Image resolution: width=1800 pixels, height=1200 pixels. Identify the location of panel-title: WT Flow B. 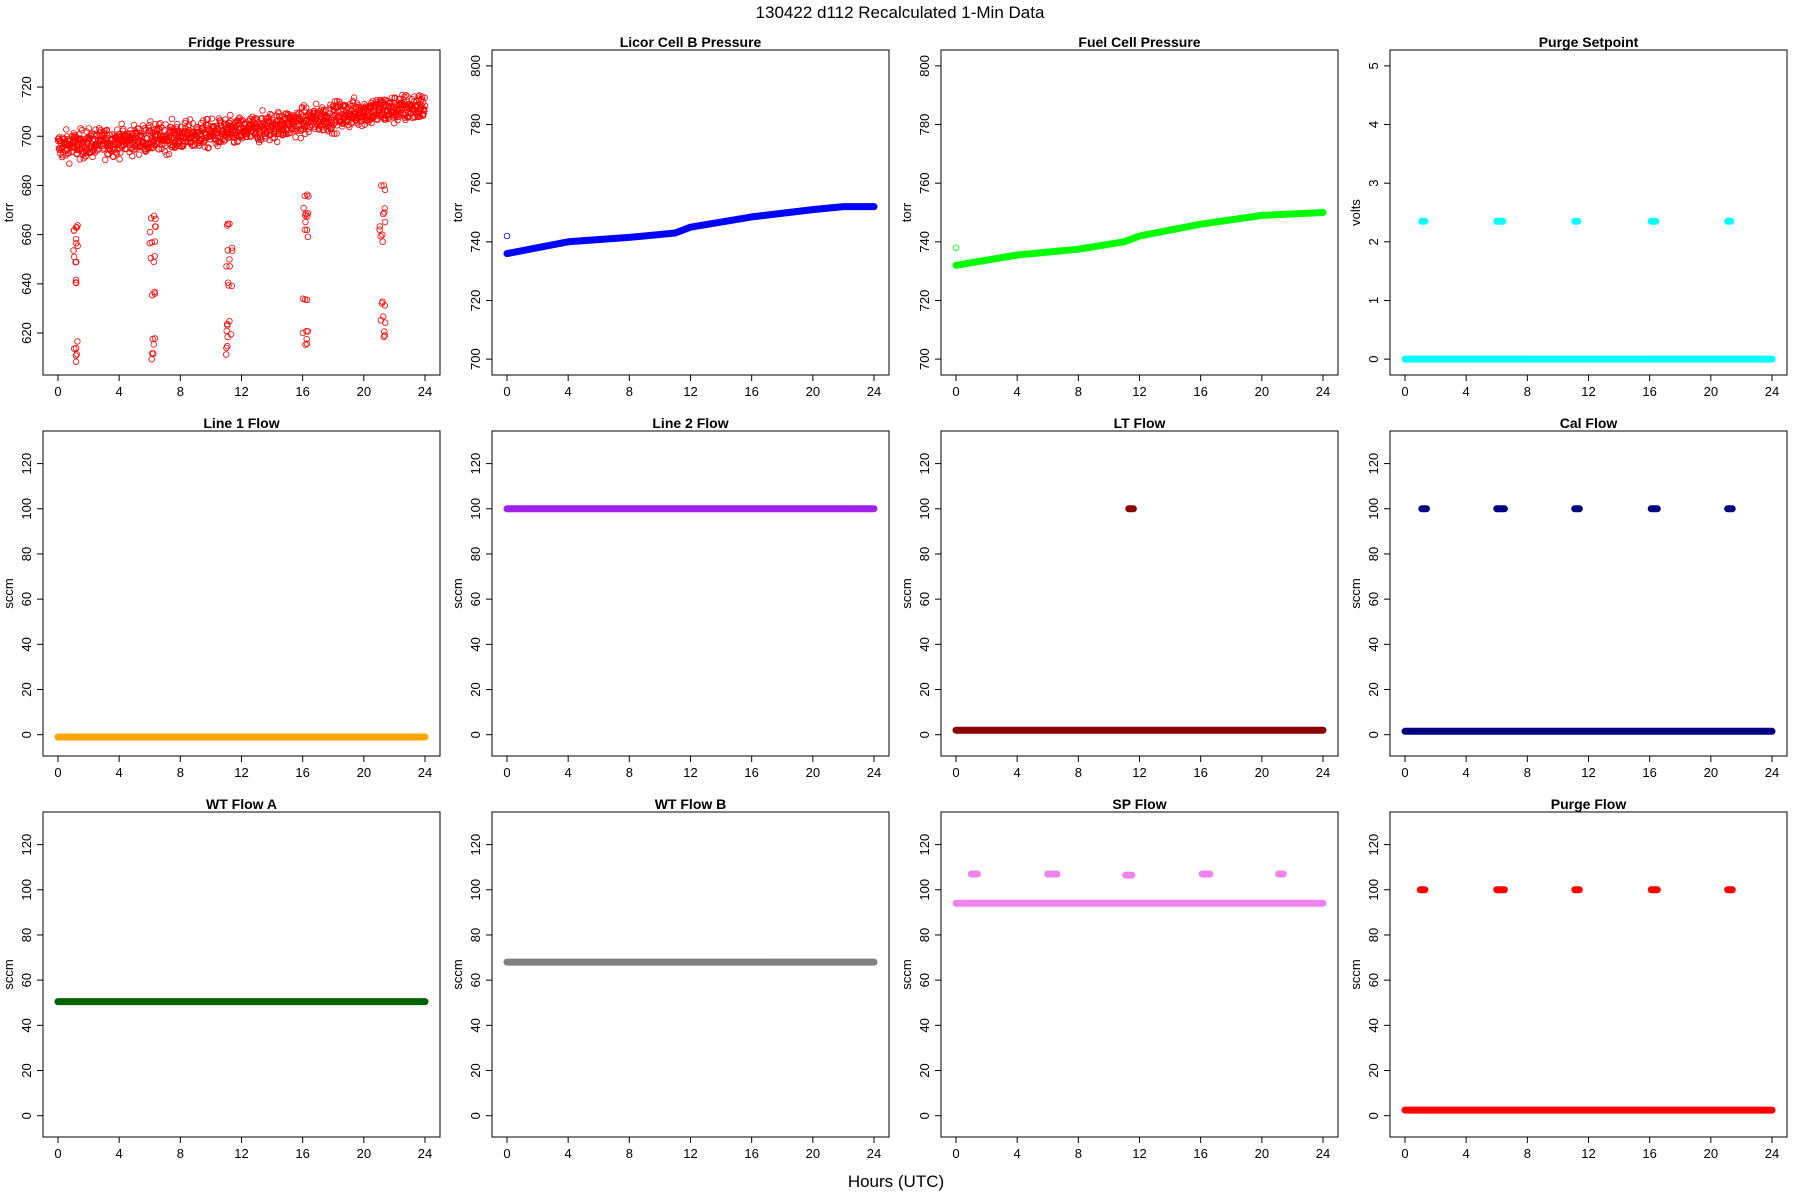
(691, 804).